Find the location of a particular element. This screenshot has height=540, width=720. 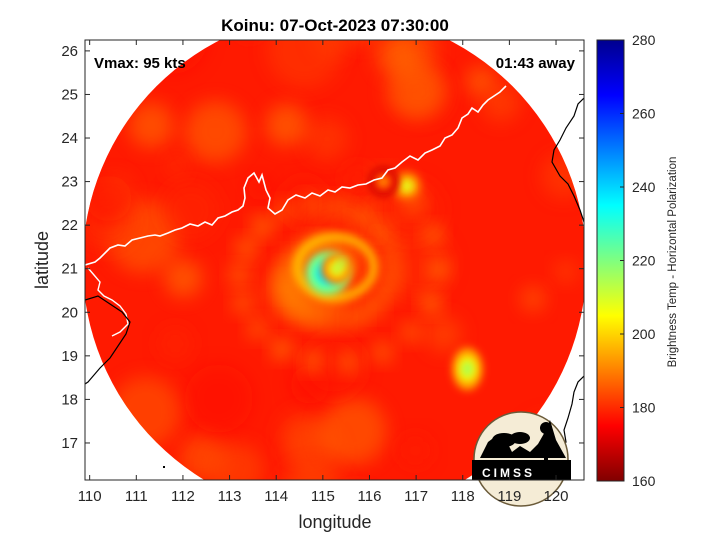

y-tick-label: 22 is located at coordinates (69, 225).